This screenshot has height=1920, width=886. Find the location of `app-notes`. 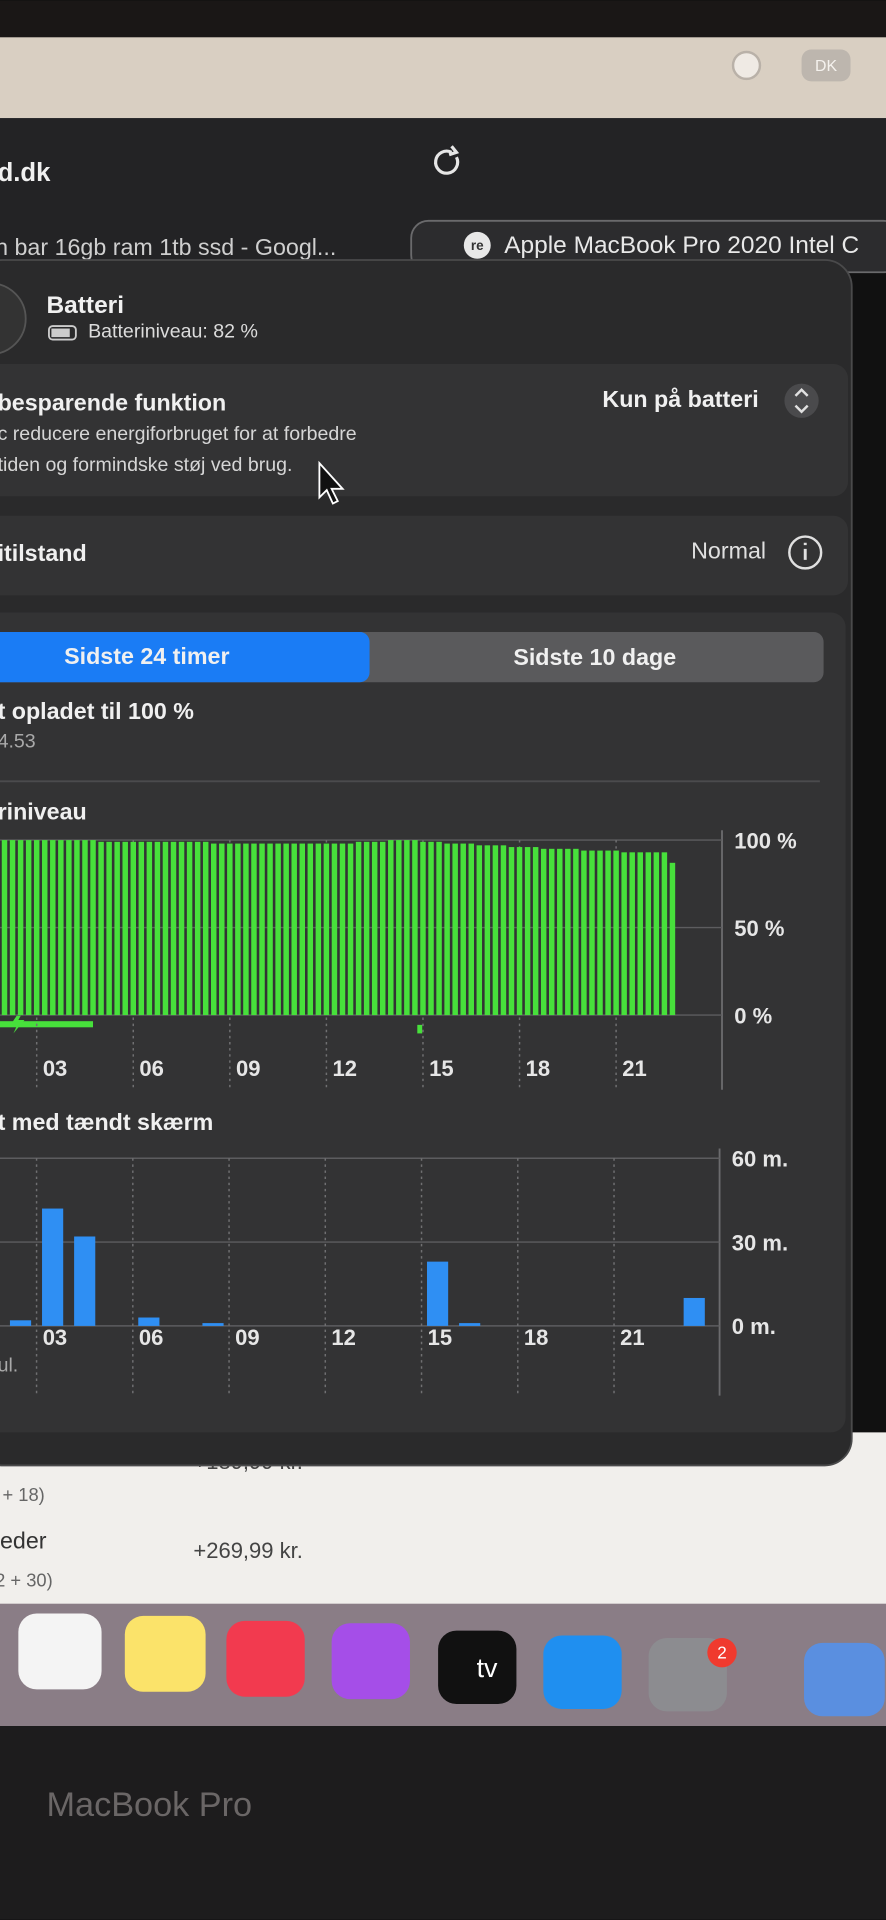

app-notes is located at coordinates (165, 1653).